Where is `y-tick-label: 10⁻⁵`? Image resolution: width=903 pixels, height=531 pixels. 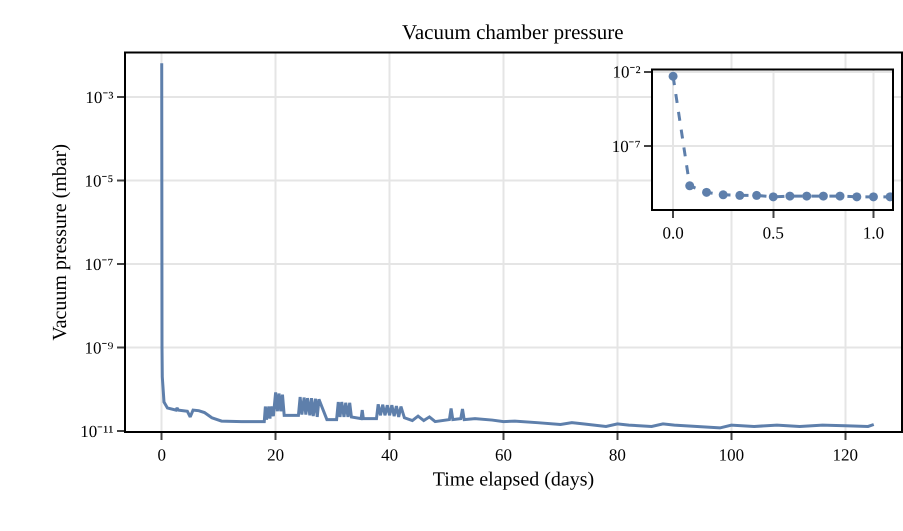
y-tick-label: 10⁻⁵ is located at coordinates (99, 180).